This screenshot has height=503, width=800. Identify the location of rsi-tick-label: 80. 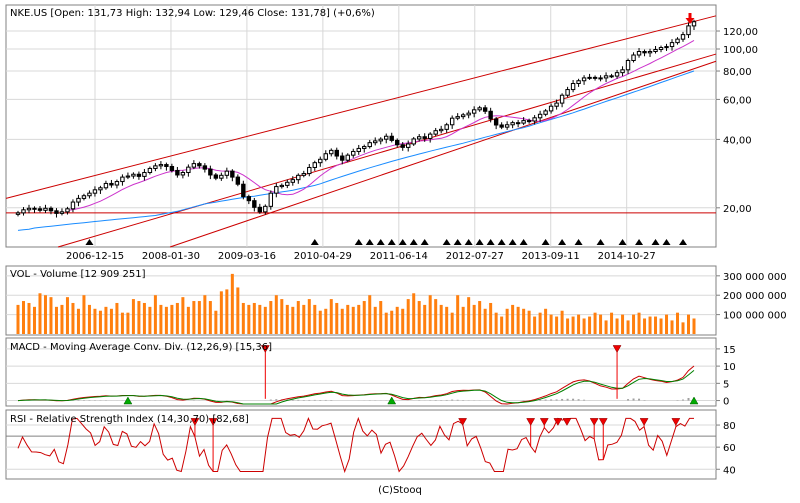
(729, 426).